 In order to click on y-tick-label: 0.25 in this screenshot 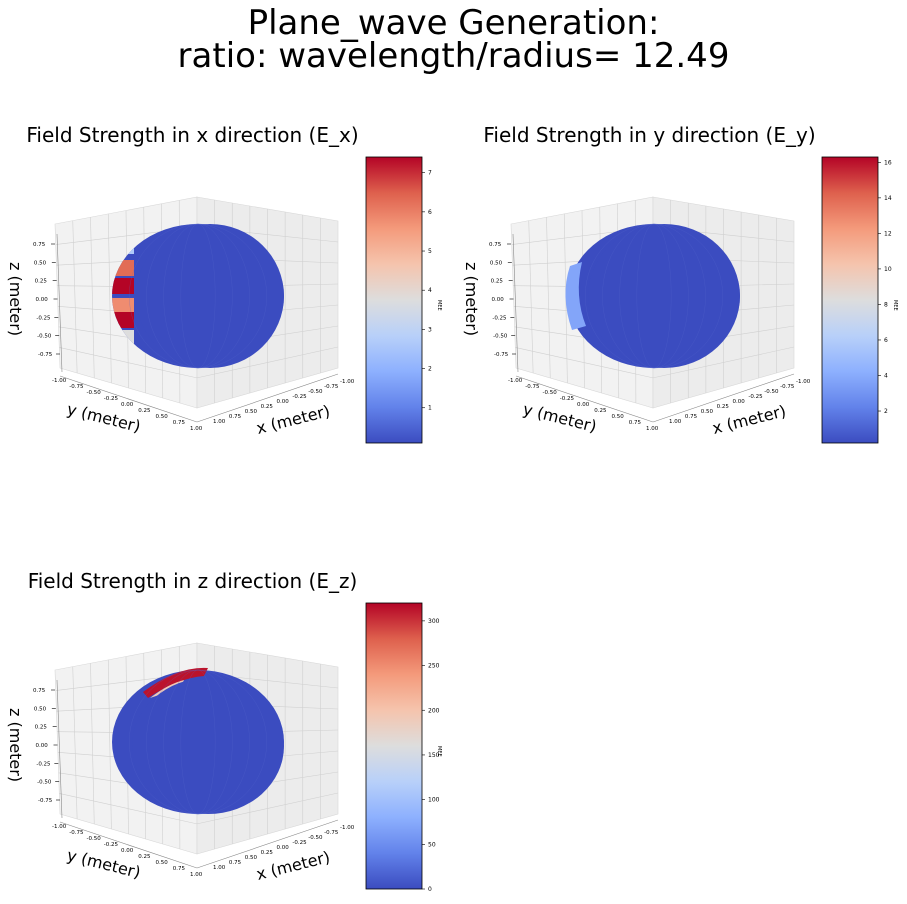, I will do `click(144, 857)`.